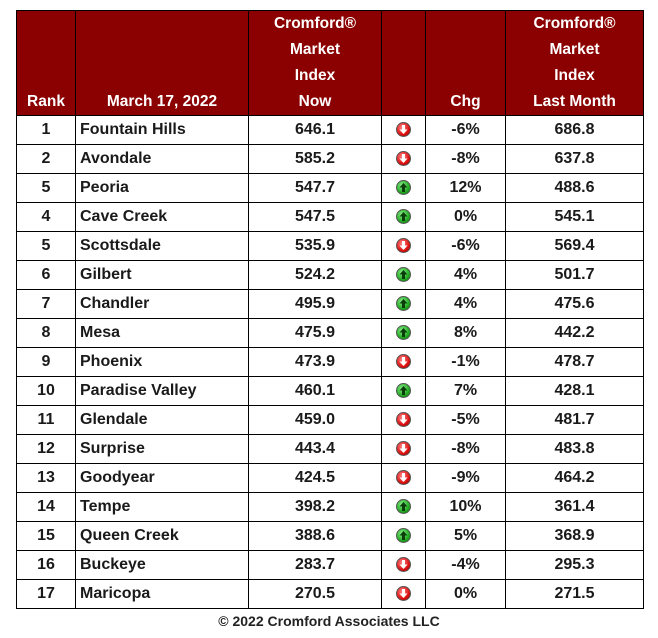  What do you see at coordinates (162, 333) in the screenshot?
I see `city-cell: Mesa` at bounding box center [162, 333].